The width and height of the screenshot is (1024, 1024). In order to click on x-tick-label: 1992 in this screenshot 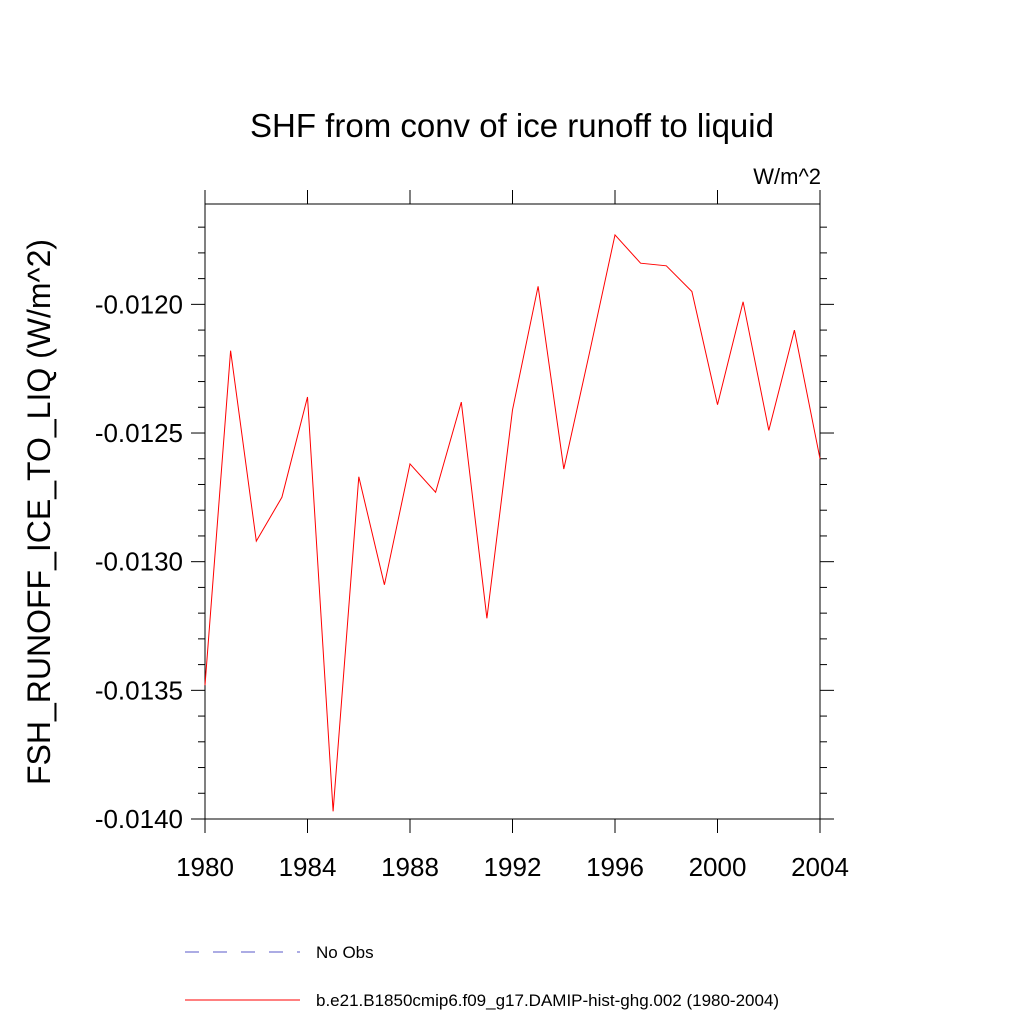, I will do `click(513, 867)`.